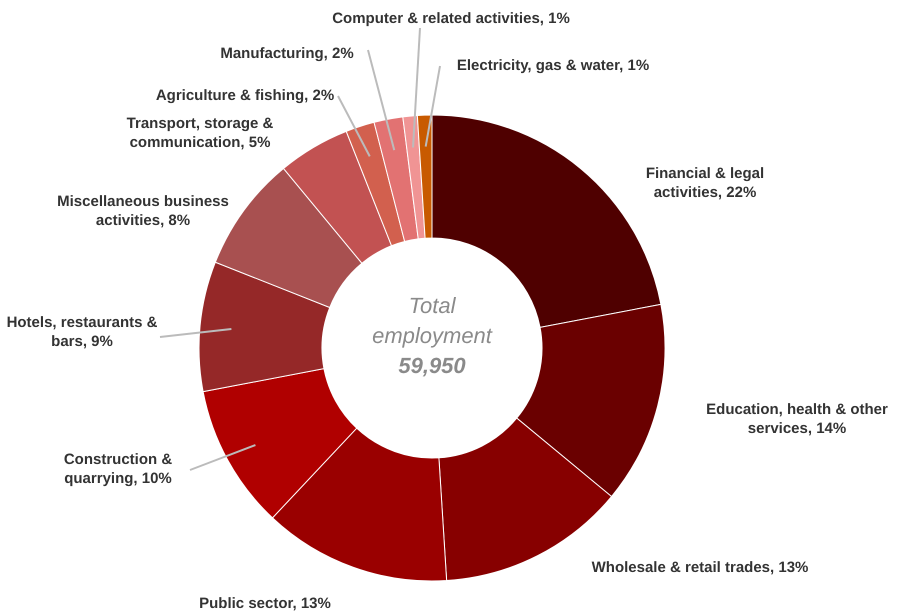 The height and width of the screenshot is (615, 902). I want to click on slice-label: Education, health & other services, 14%, so click(797, 419).